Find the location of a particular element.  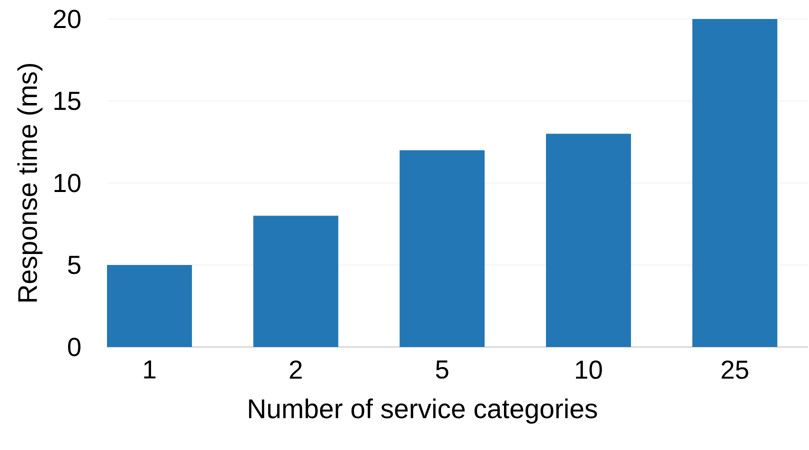

x-tick-label: 5 is located at coordinates (442, 369).